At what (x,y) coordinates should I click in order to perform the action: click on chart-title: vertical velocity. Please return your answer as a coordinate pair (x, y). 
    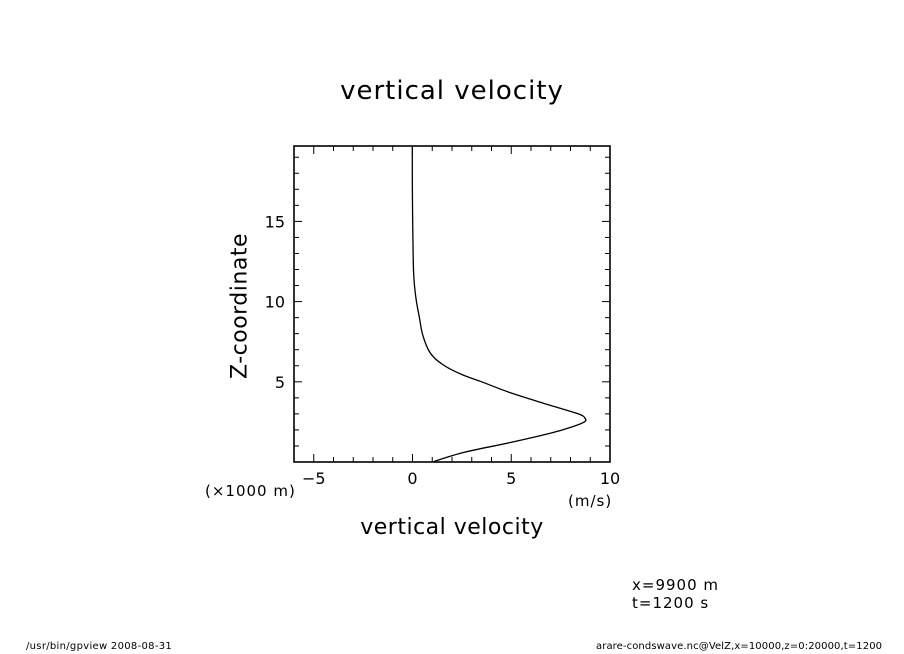
    Looking at the image, I should click on (452, 91).